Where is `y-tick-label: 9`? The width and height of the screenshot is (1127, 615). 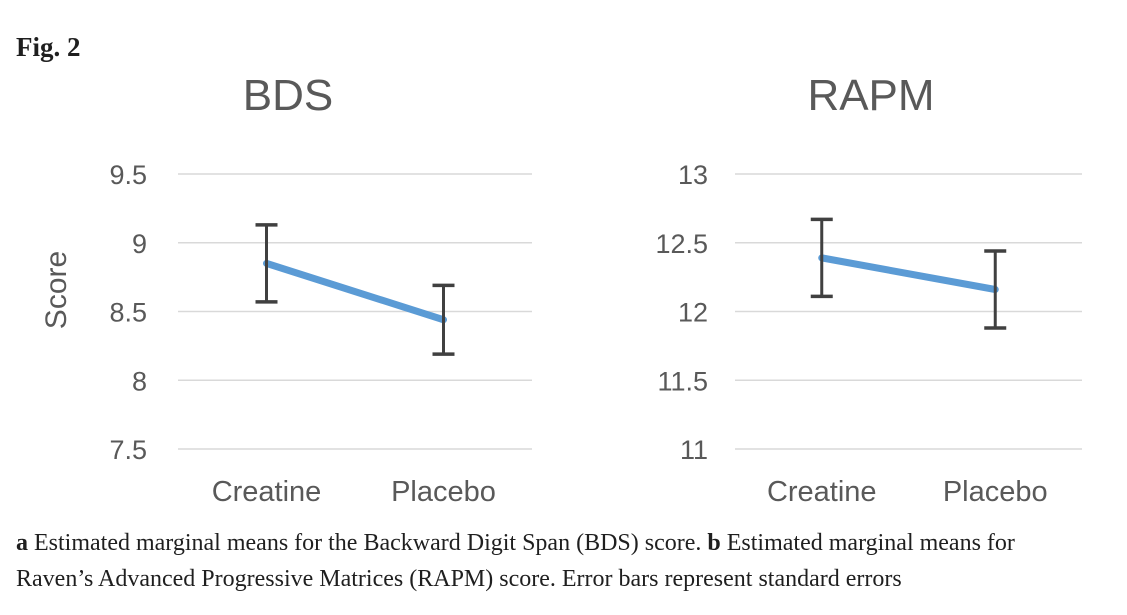
y-tick-label: 9 is located at coordinates (139, 244).